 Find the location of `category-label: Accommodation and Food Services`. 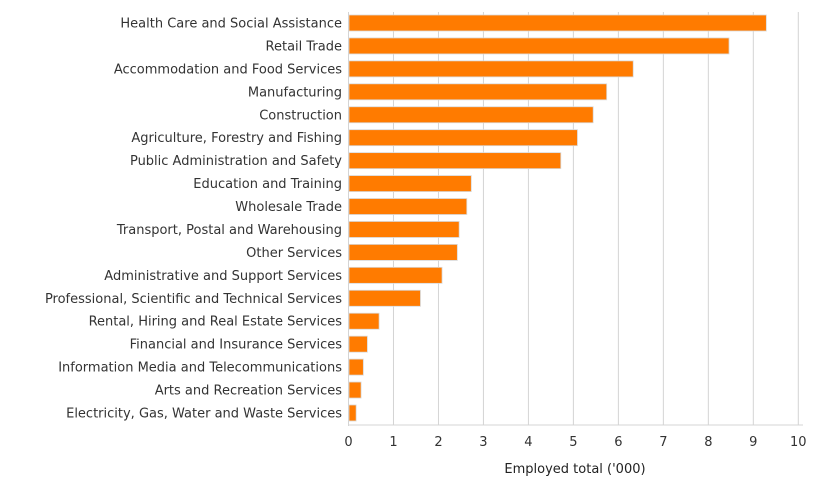

category-label: Accommodation and Food Services is located at coordinates (228, 69).